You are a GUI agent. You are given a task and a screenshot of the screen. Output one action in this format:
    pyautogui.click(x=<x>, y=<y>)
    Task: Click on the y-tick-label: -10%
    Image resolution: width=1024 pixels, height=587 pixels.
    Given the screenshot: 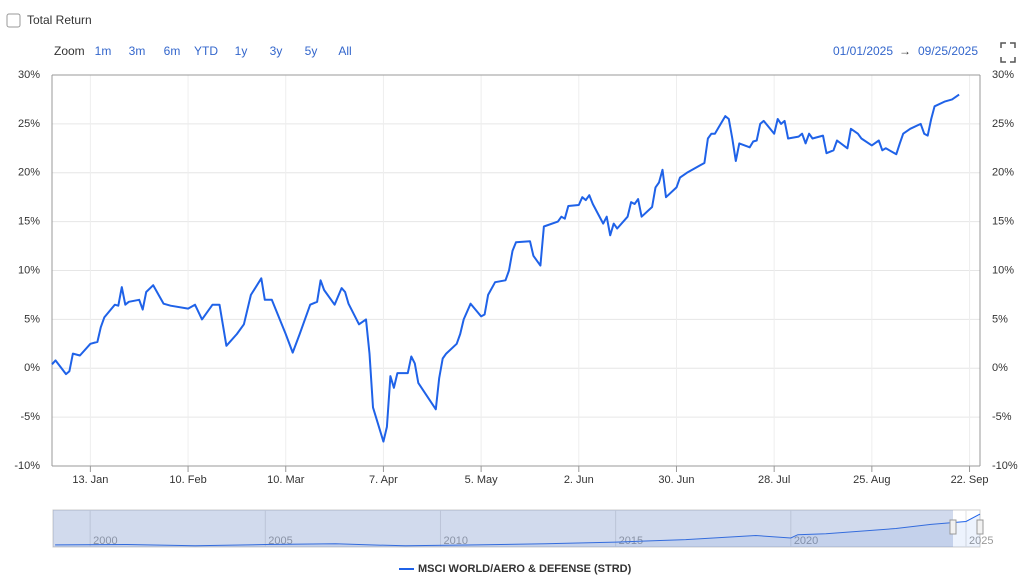 What is the action you would take?
    pyautogui.click(x=27, y=466)
    